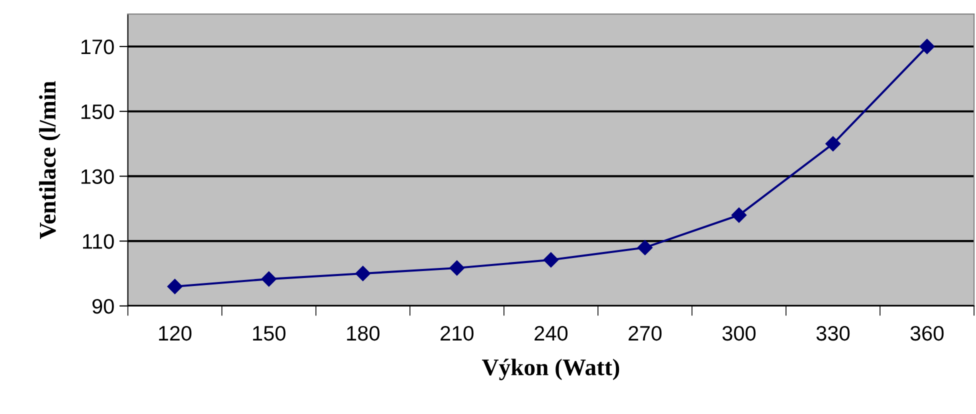 The image size is (976, 414). I want to click on x-tick-label: 300, so click(739, 333).